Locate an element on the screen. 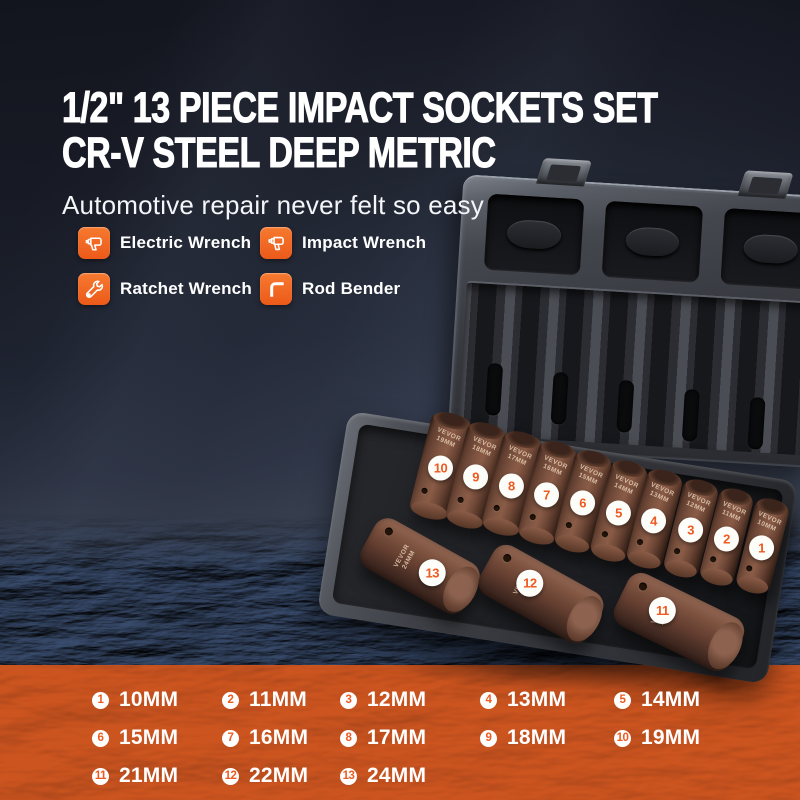 The height and width of the screenshot is (800, 800). legend-number-badge: 9 is located at coordinates (488, 738).